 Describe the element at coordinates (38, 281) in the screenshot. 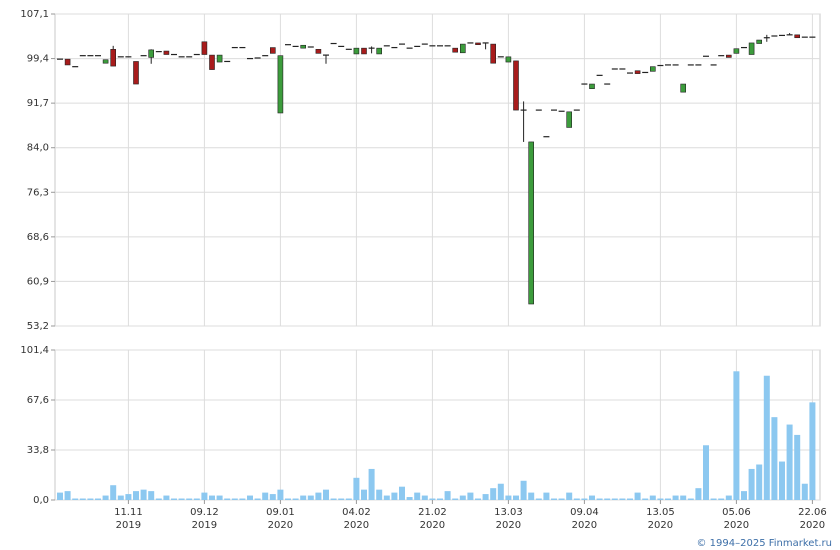

I see `y-tick-label: 60,9` at that location.